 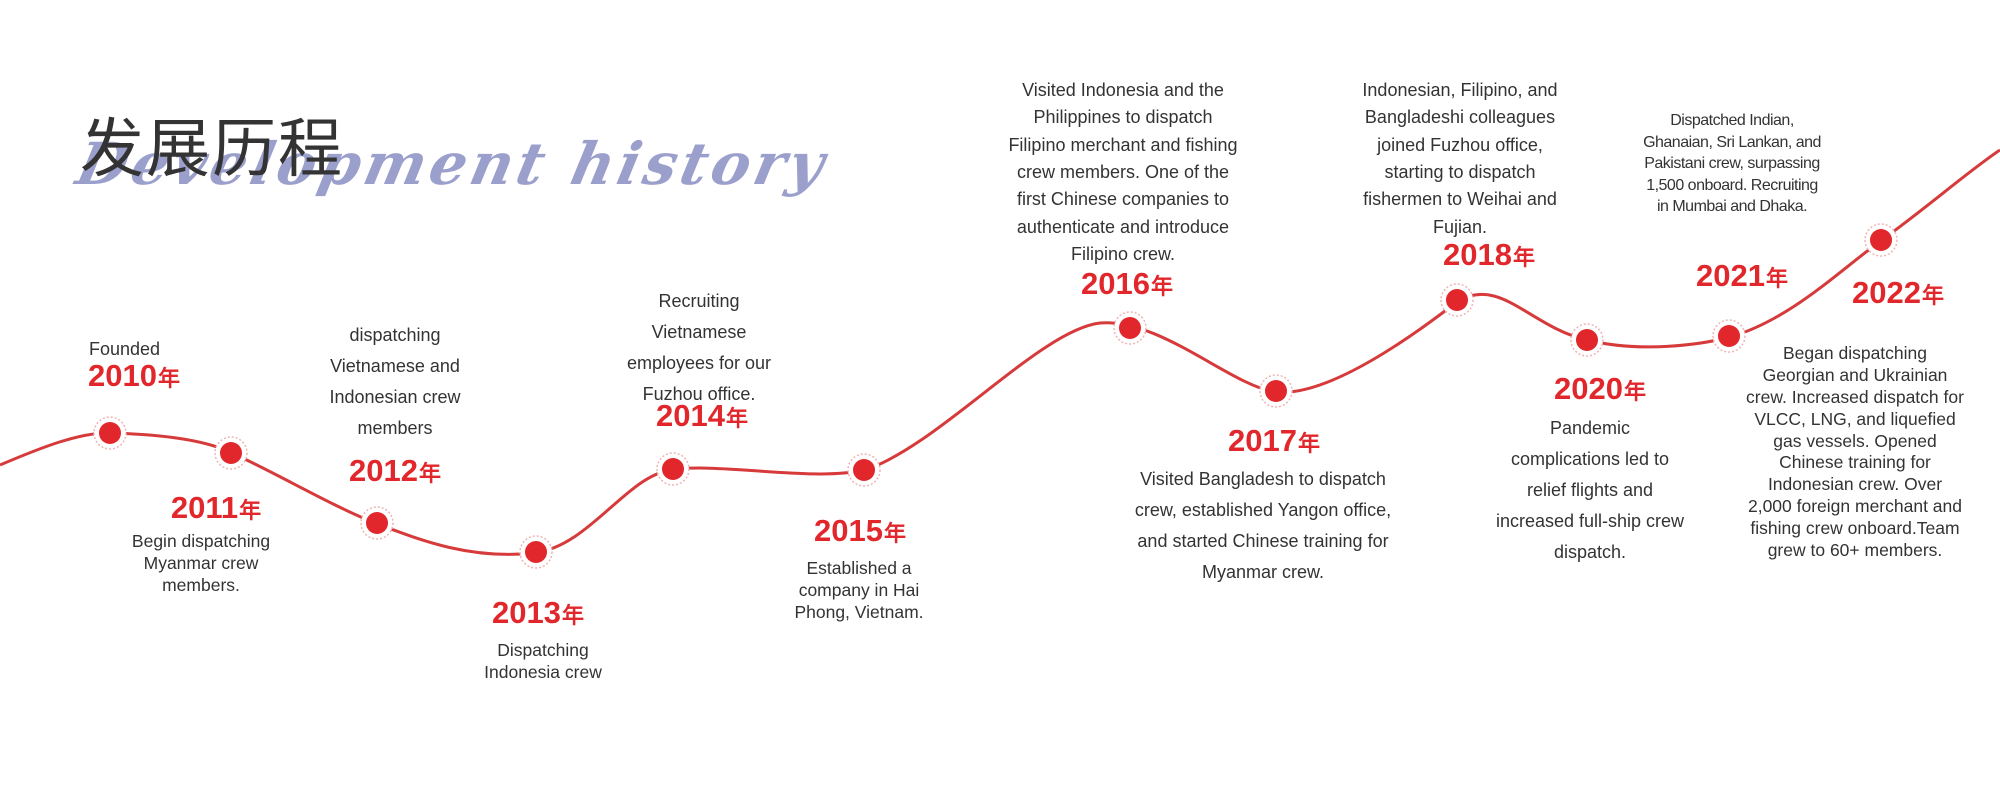 What do you see at coordinates (1457, 300) in the screenshot?
I see `milestone-2018-dot` at bounding box center [1457, 300].